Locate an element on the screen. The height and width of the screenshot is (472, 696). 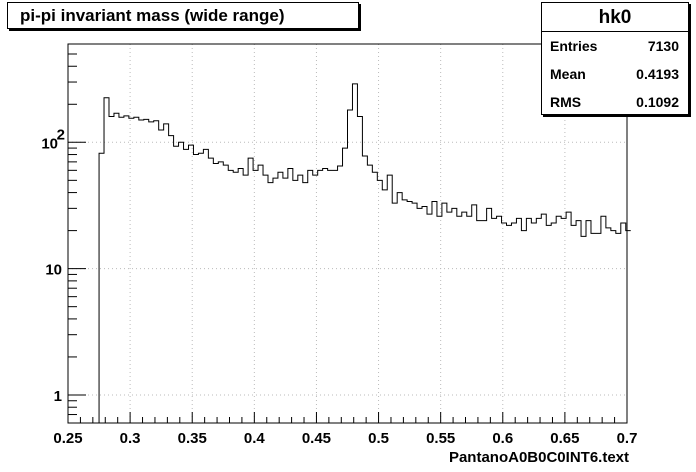
stats-value: 7130 is located at coordinates (663, 46).